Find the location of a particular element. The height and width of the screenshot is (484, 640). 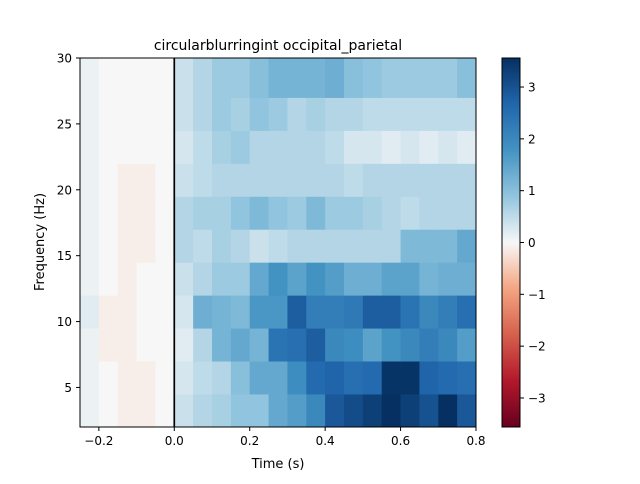

colorbar-ticks: −3 −2 −1 0 1 2 3 is located at coordinates (533, 243).